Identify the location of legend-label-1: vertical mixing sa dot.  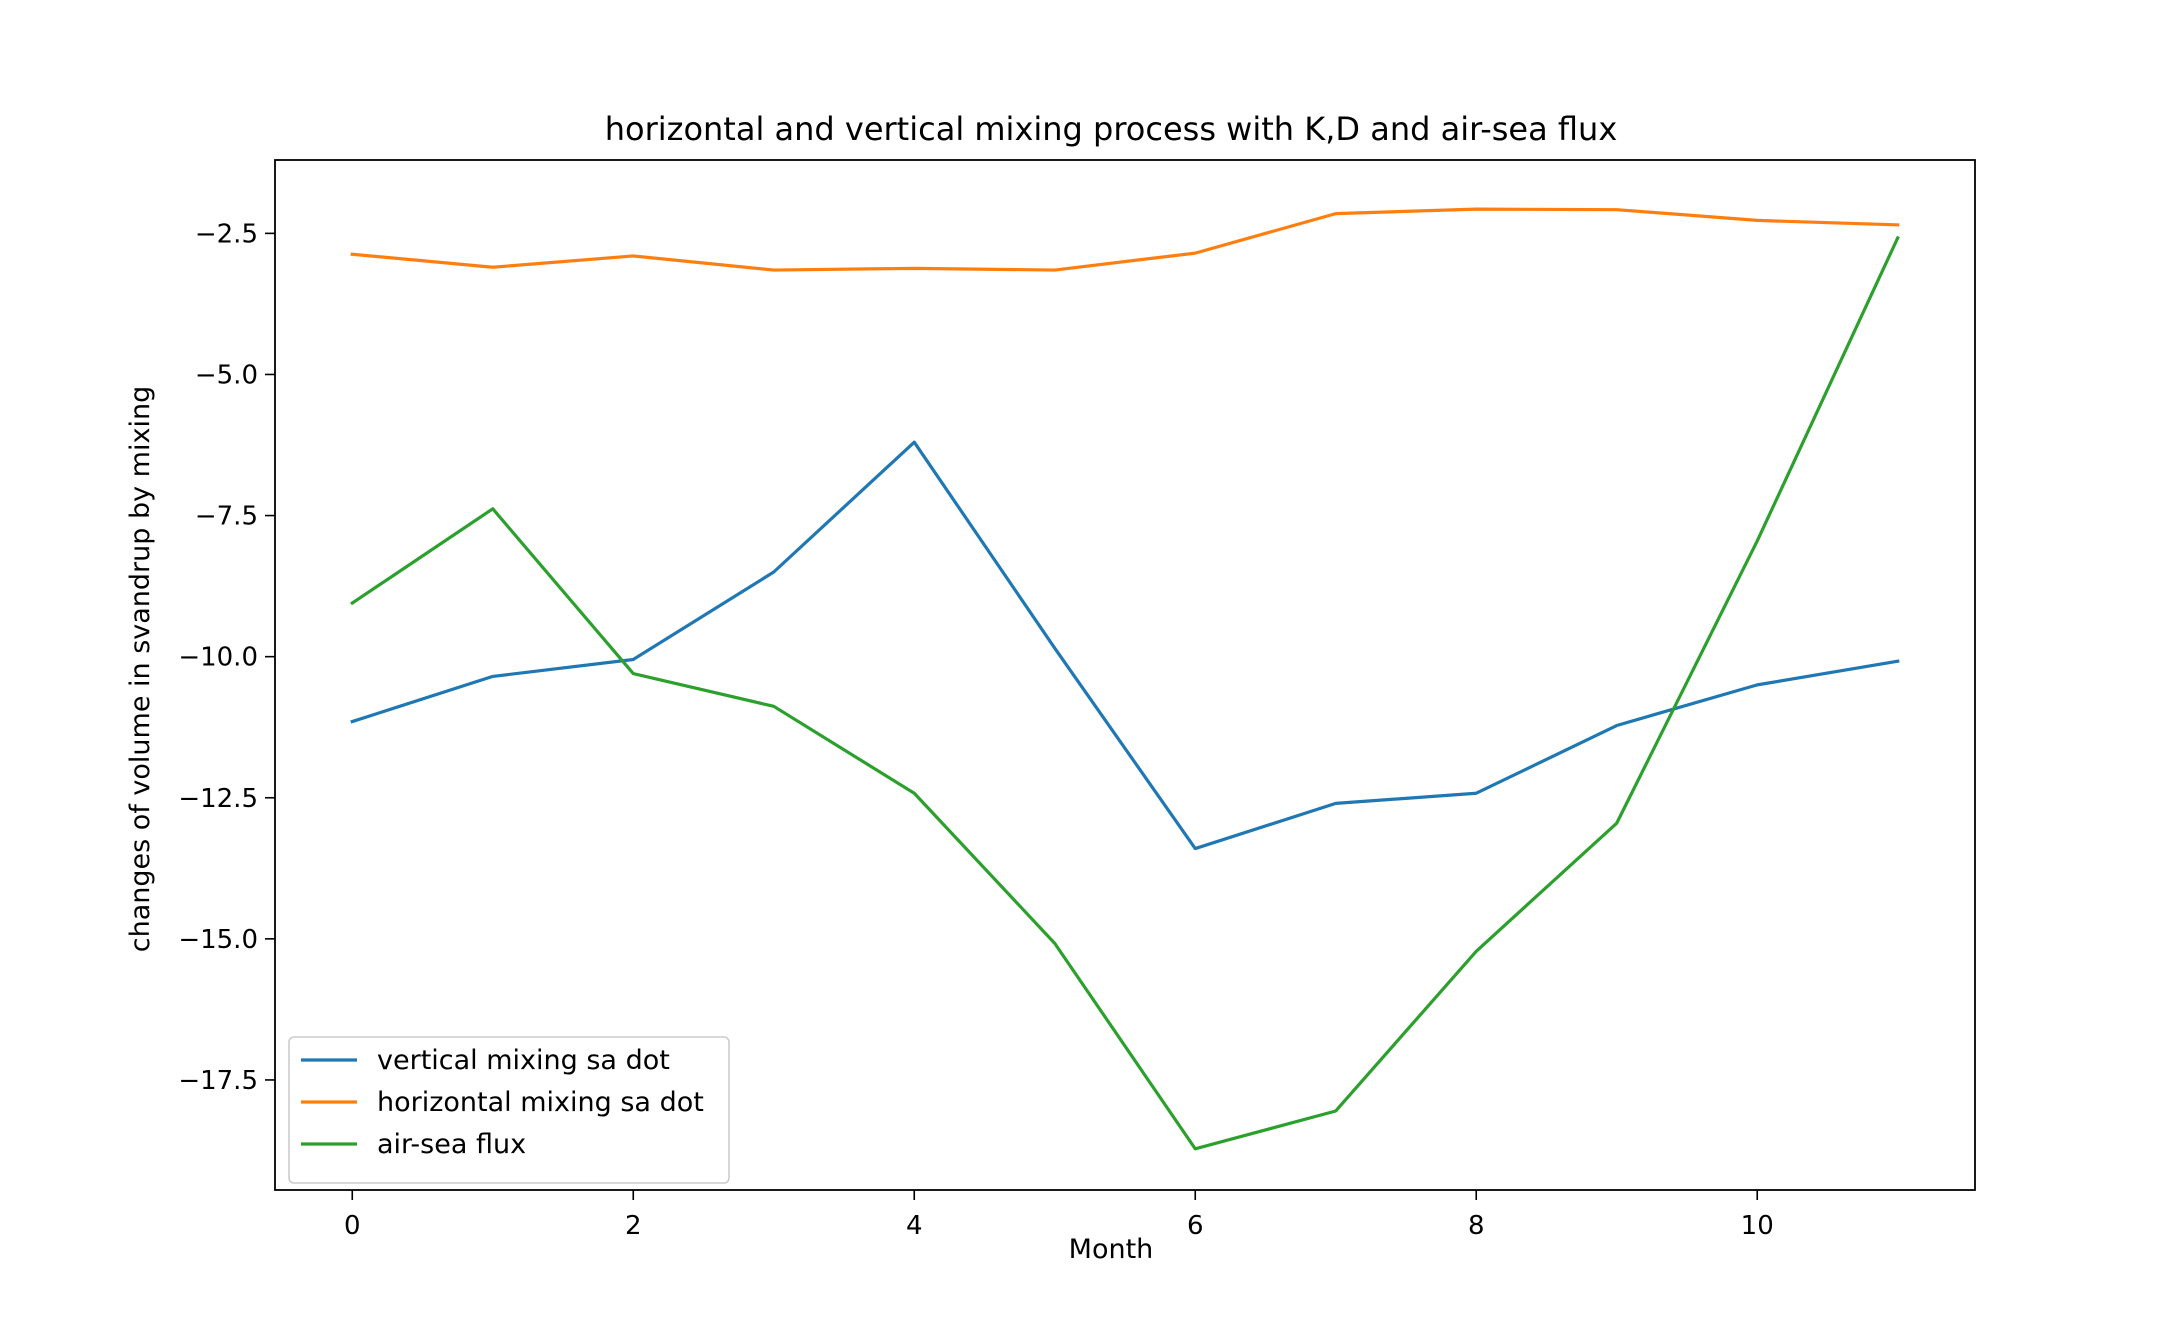
(523, 1060).